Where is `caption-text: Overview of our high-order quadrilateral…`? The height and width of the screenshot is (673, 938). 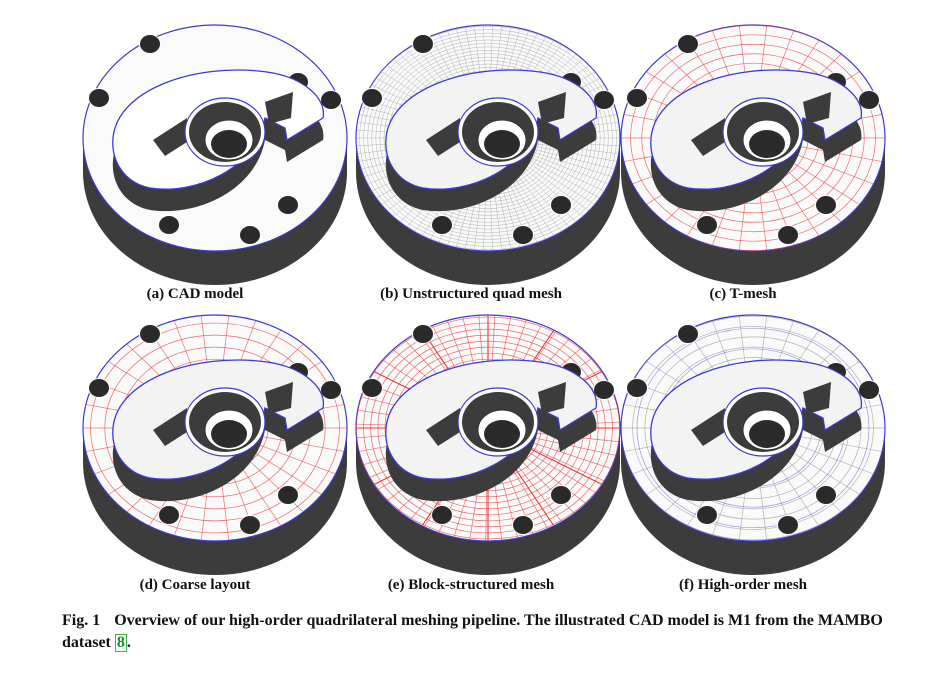 caption-text: Overview of our high-order quadrilateral… is located at coordinates (472, 631).